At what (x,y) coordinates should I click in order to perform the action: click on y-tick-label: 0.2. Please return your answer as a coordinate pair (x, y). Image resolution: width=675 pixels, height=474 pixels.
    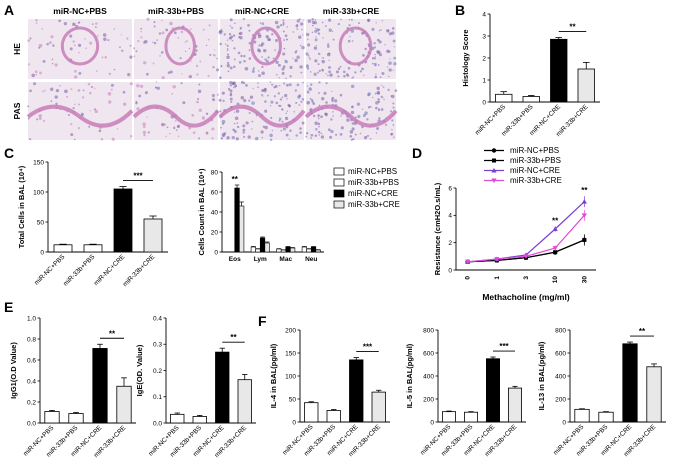
    Looking at the image, I should click on (157, 371).